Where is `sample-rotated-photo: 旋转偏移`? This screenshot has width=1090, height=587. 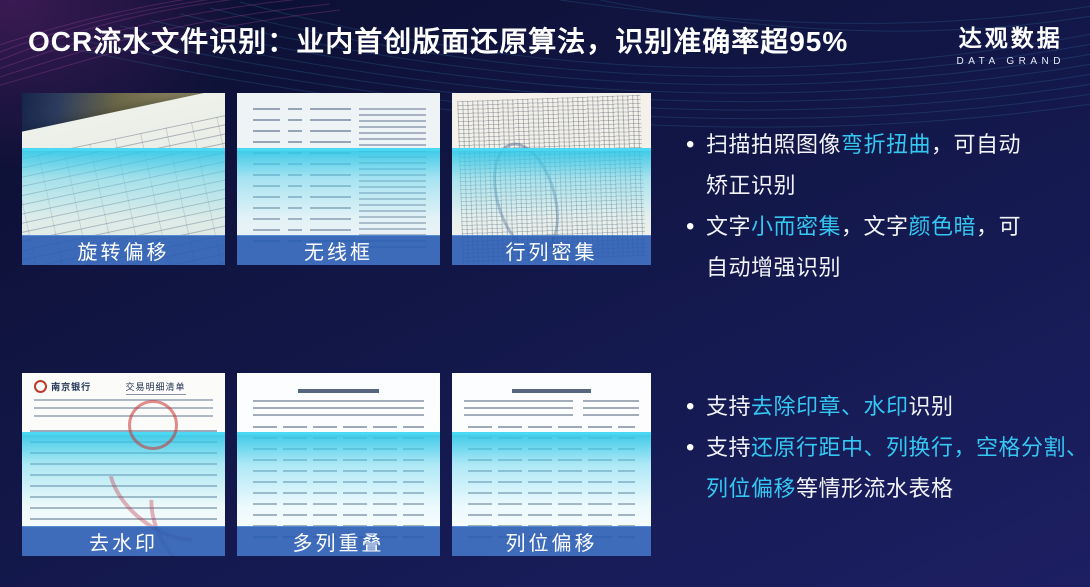 sample-rotated-photo: 旋转偏移 is located at coordinates (123, 179).